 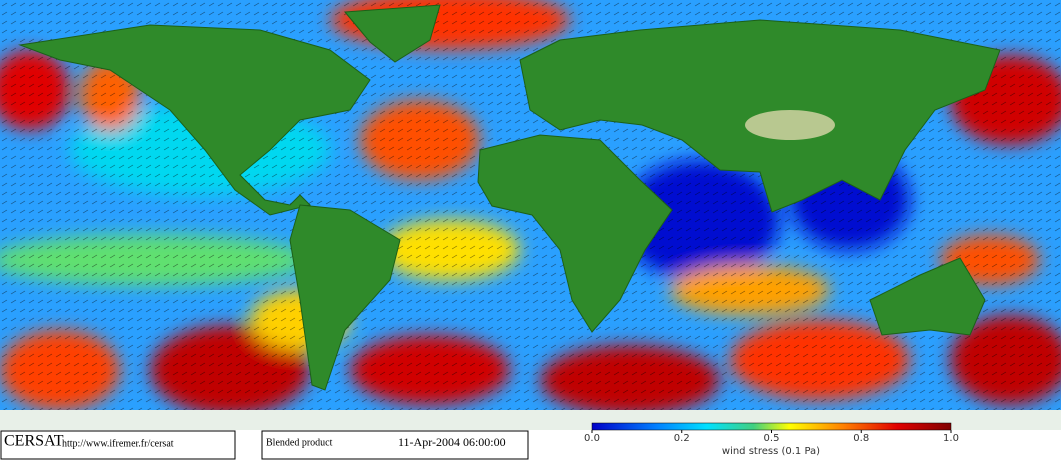 I want to click on colorbar-tick-label: 0.2, so click(x=682, y=438).